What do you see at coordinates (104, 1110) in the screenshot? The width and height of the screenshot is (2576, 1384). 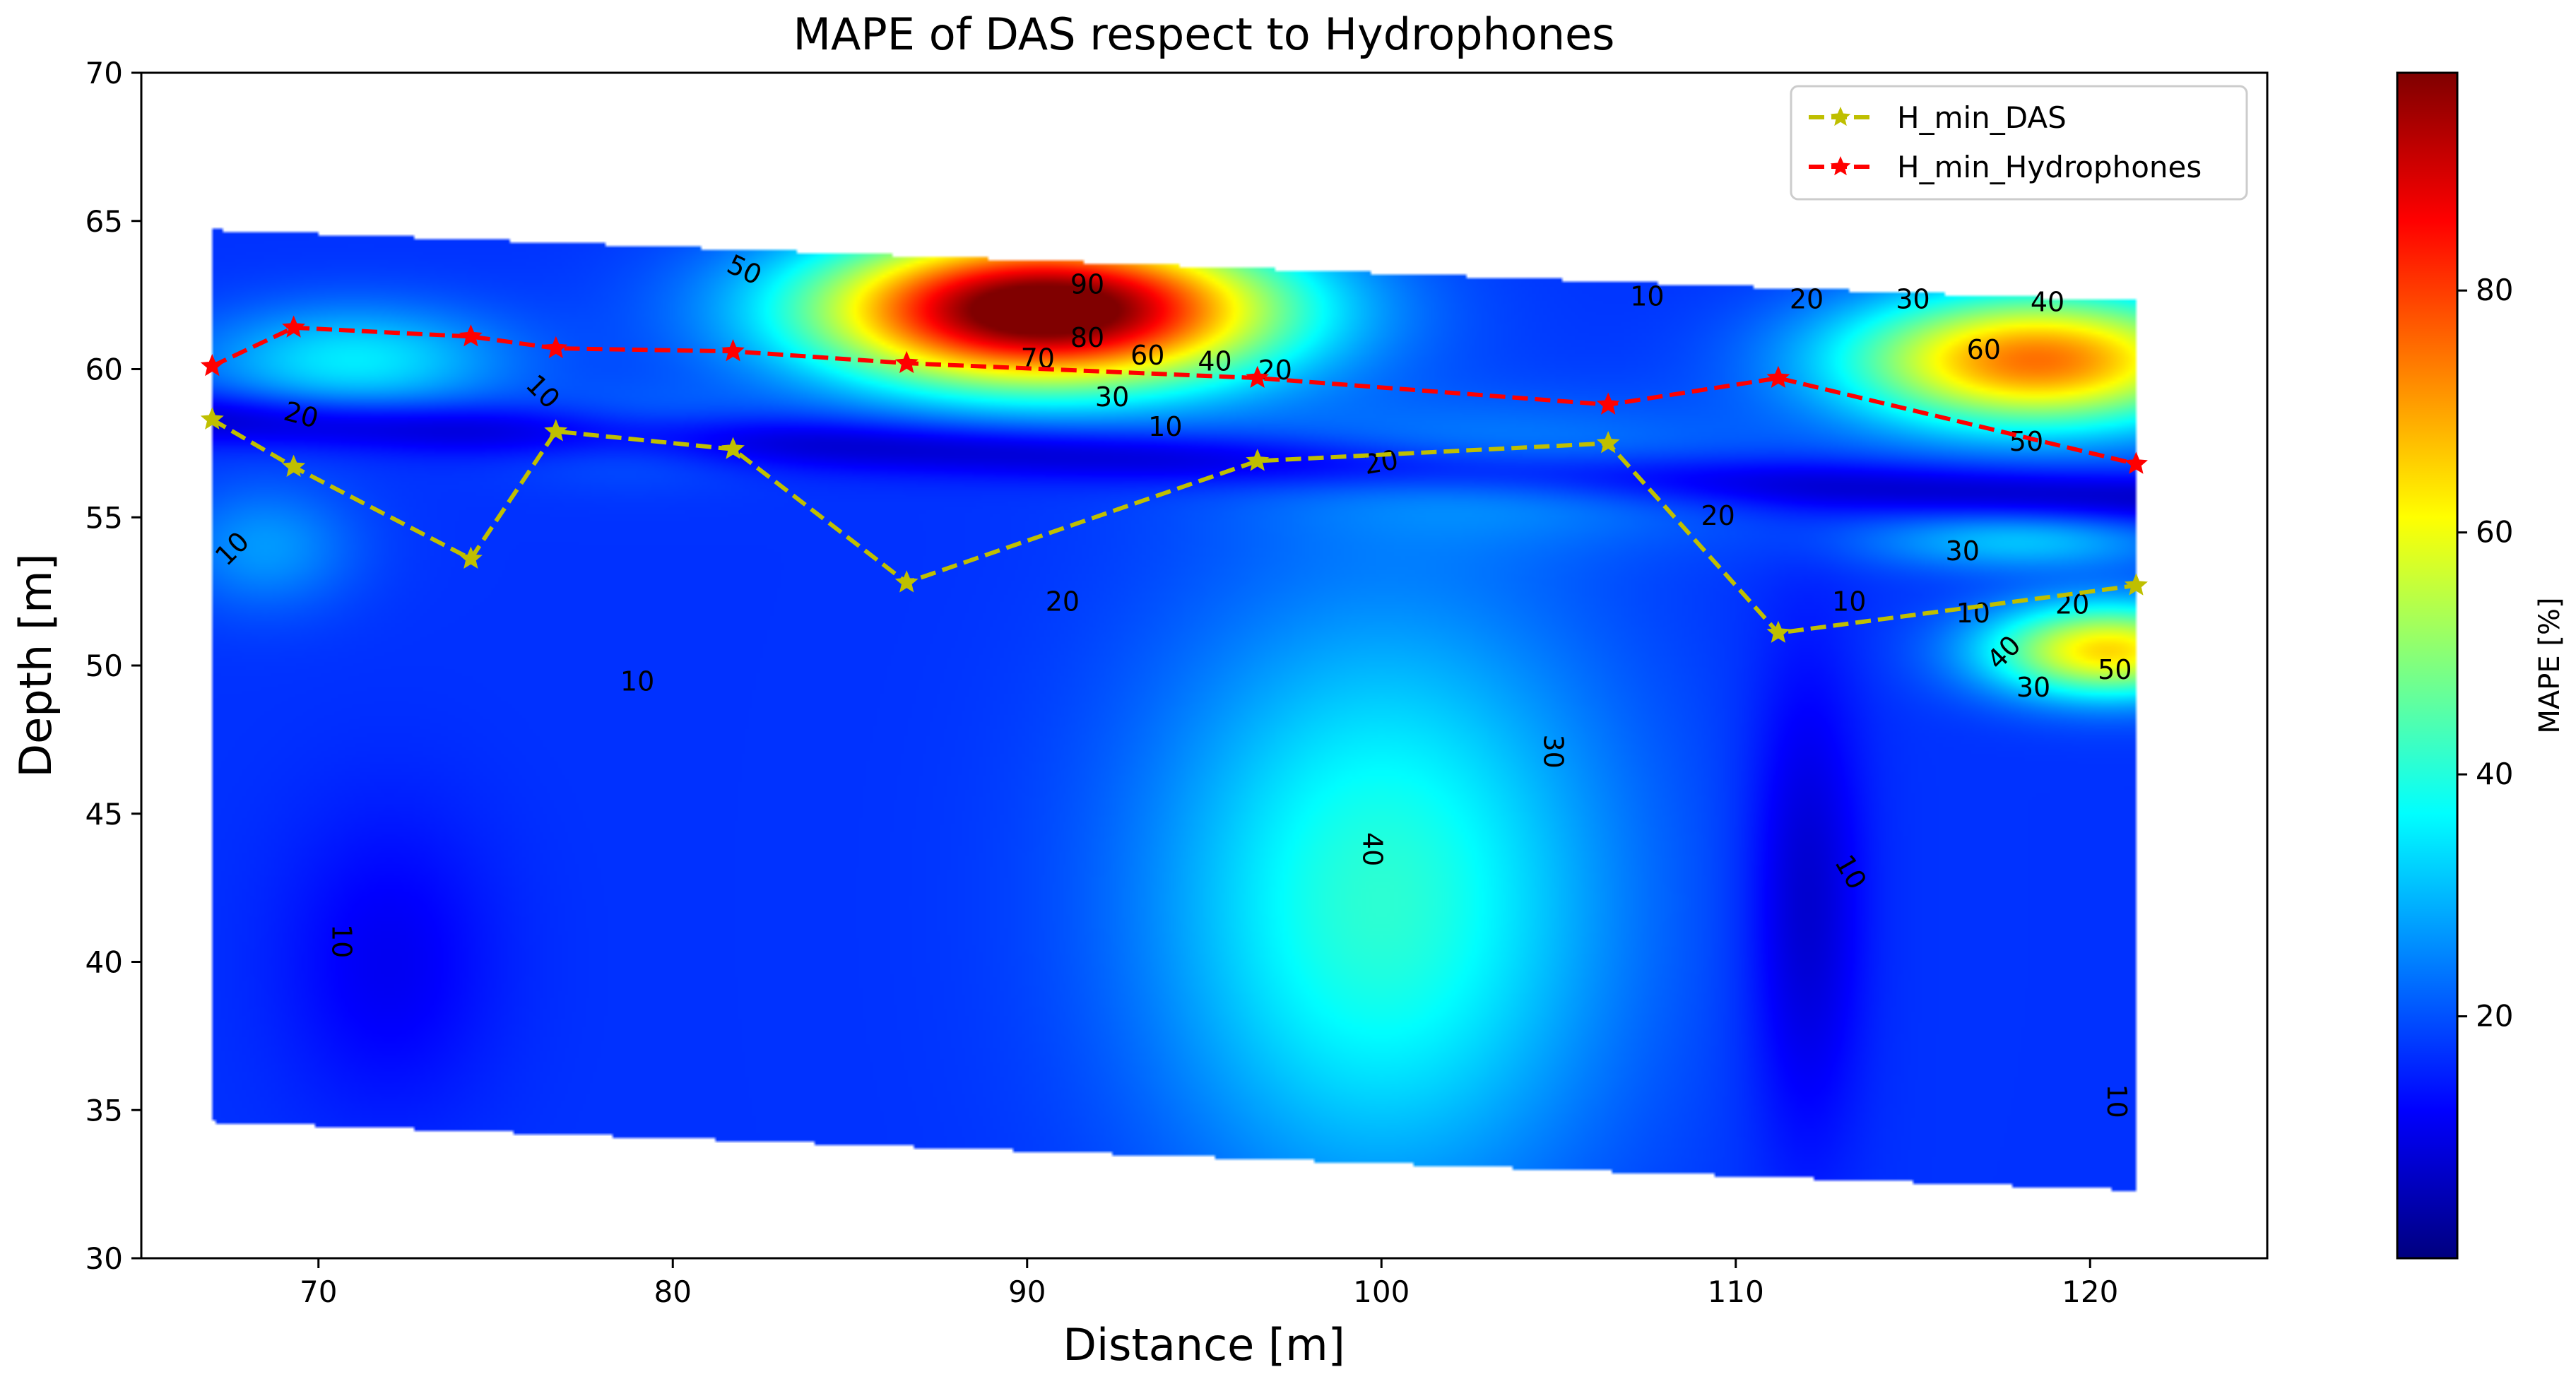 I see `y-tick-label: 35` at bounding box center [104, 1110].